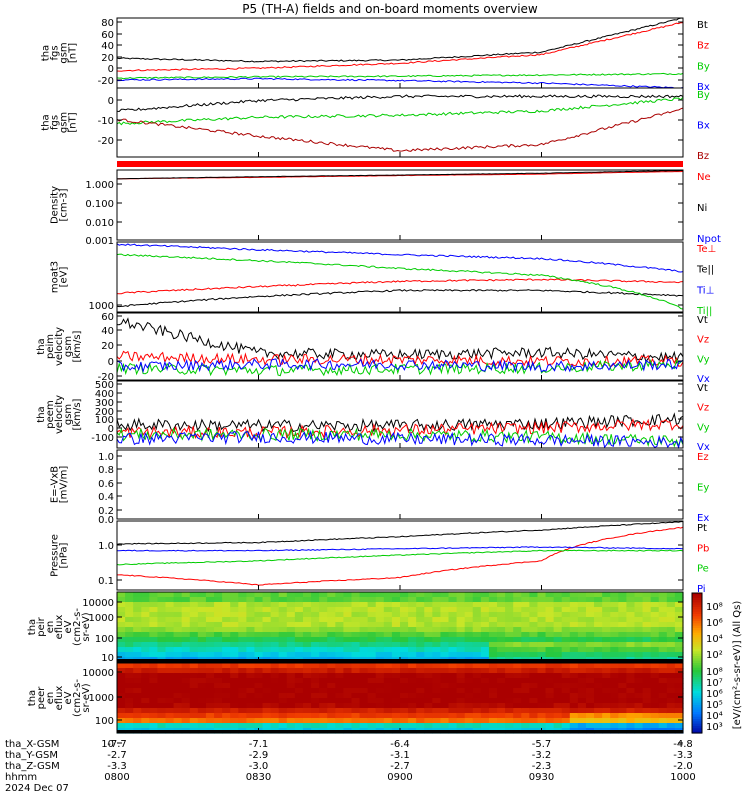 The height and width of the screenshot is (800, 750). I want to click on colorbar-tick: 10⁷, so click(714, 683).